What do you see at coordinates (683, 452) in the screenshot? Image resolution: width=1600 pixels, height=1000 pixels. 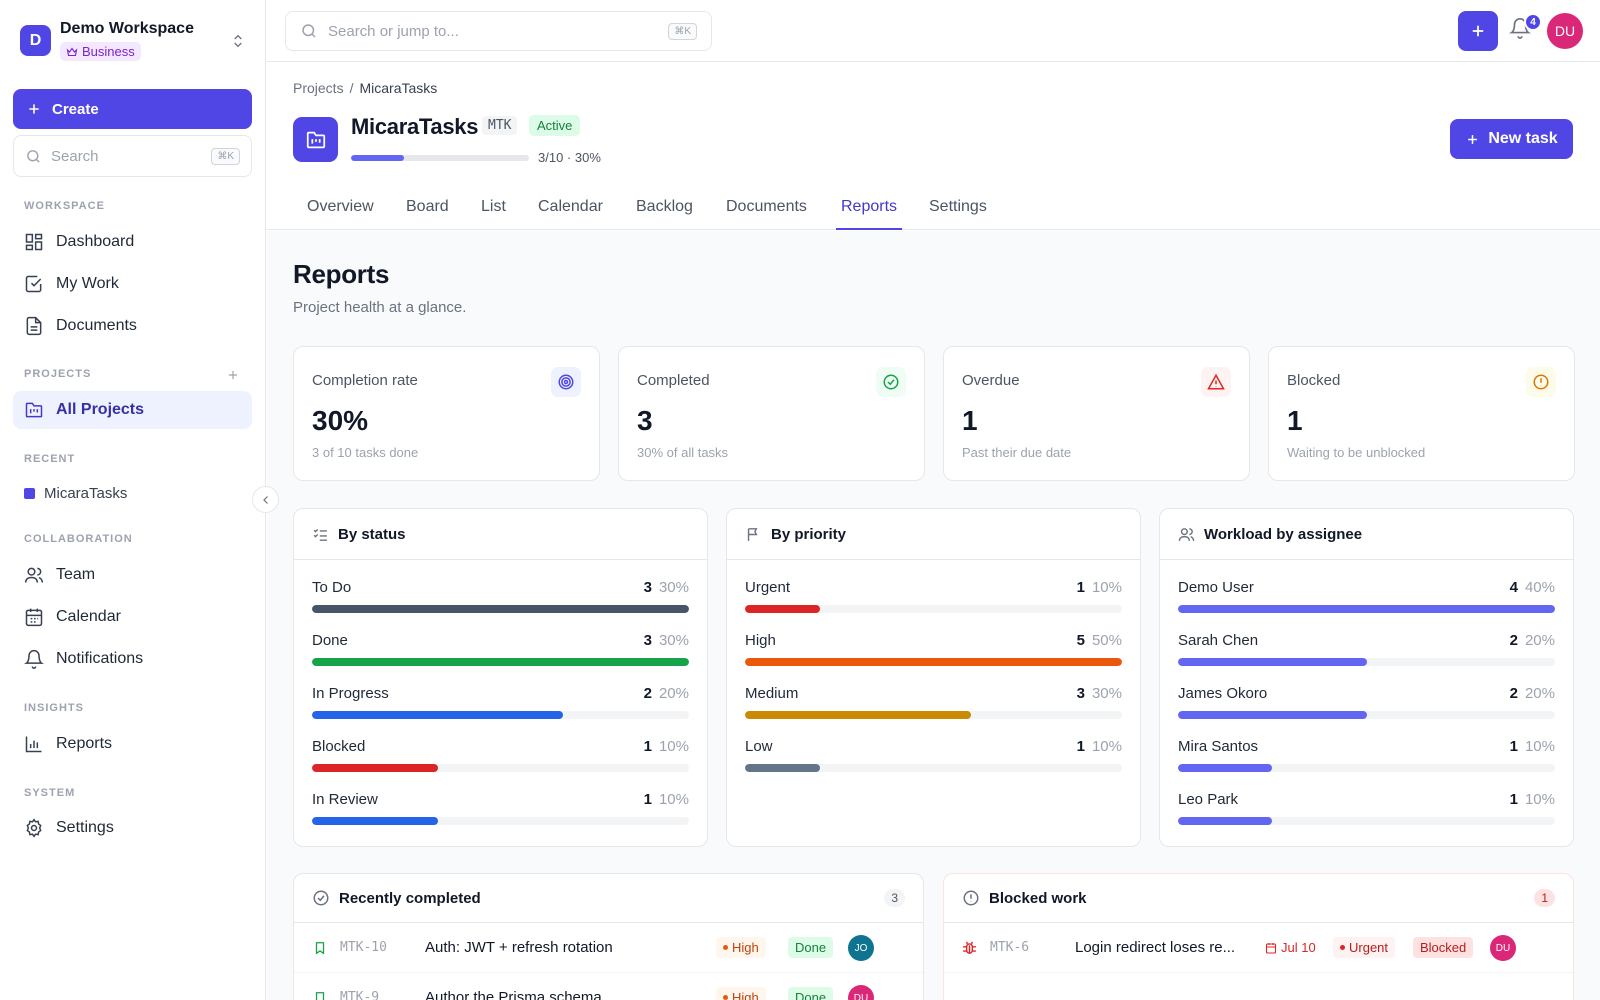 I see `stat-subtext: 30% of all tasks` at bounding box center [683, 452].